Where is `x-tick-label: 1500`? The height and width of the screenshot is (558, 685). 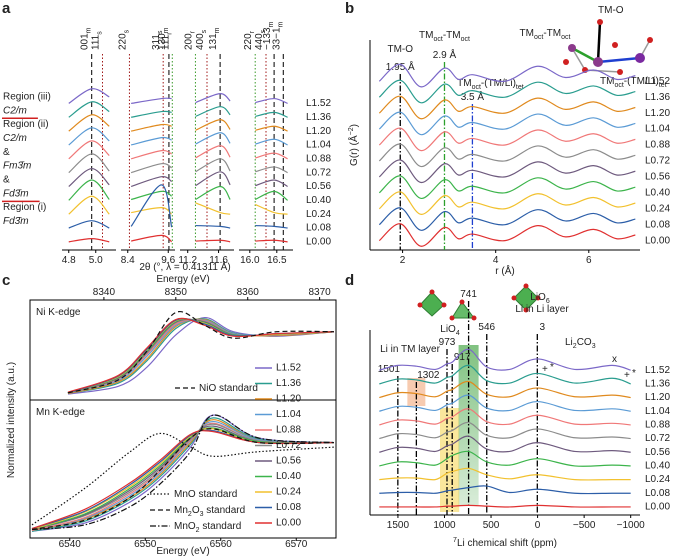 x-tick-label: 1500 is located at coordinates (398, 525).